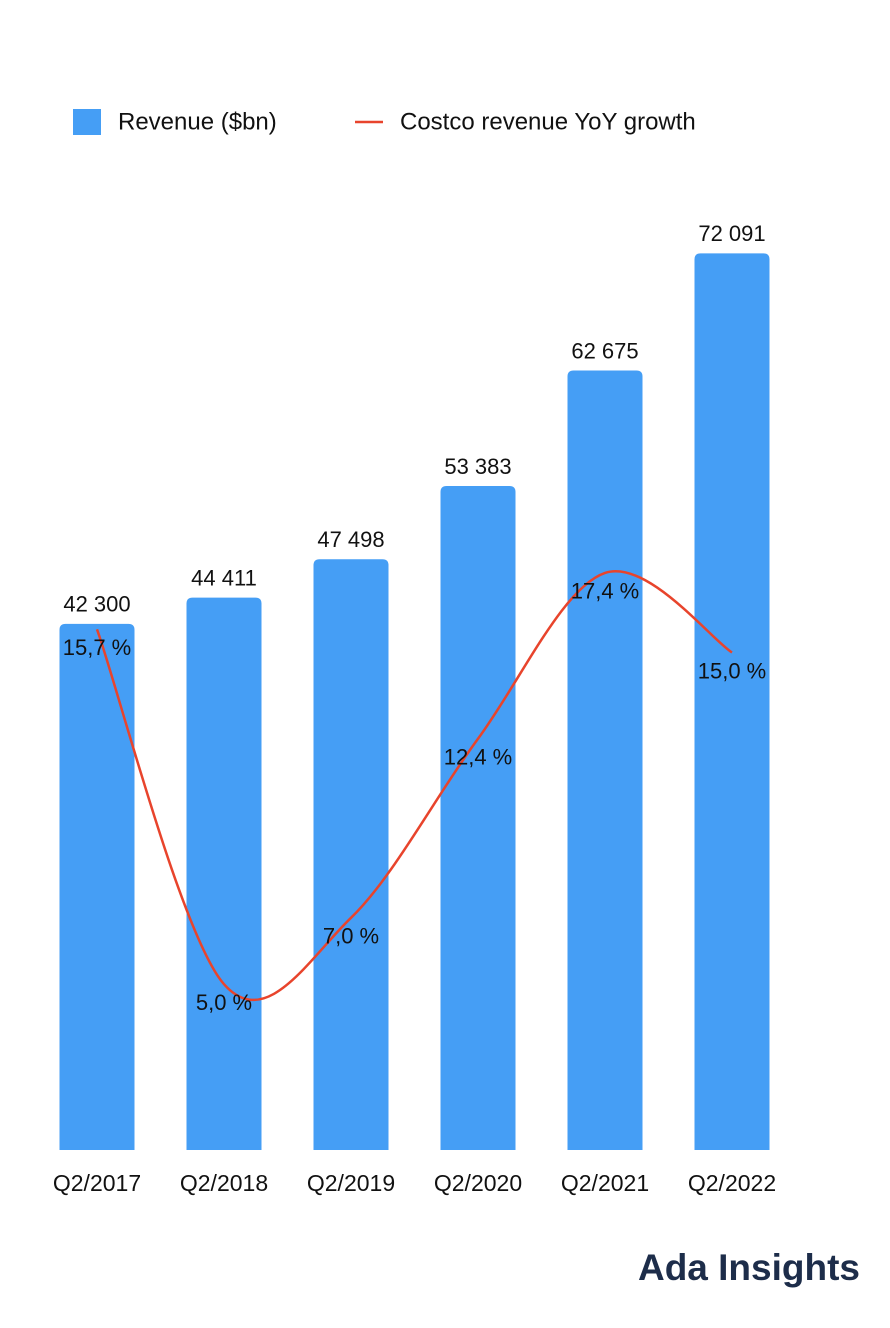  I want to click on x-tick-label: Q2/2020, so click(478, 1183).